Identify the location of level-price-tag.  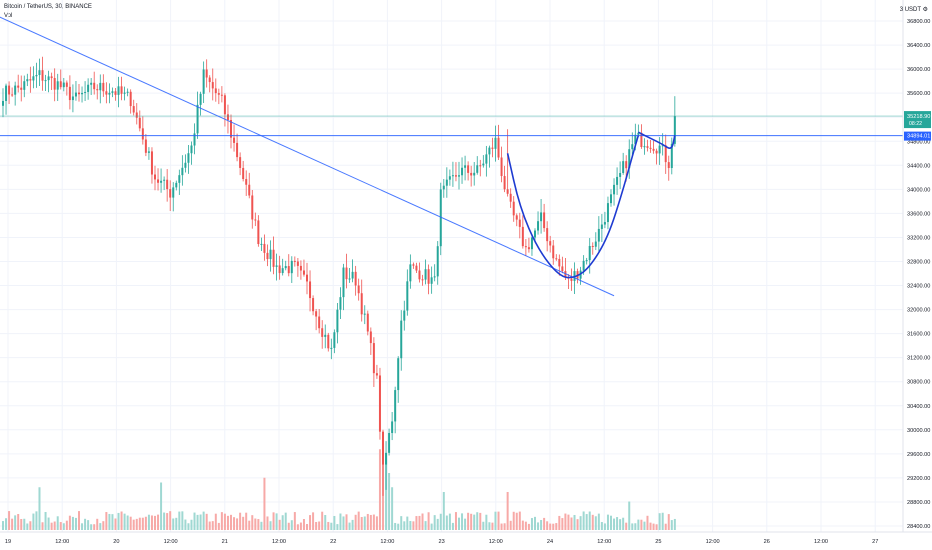
(917, 136).